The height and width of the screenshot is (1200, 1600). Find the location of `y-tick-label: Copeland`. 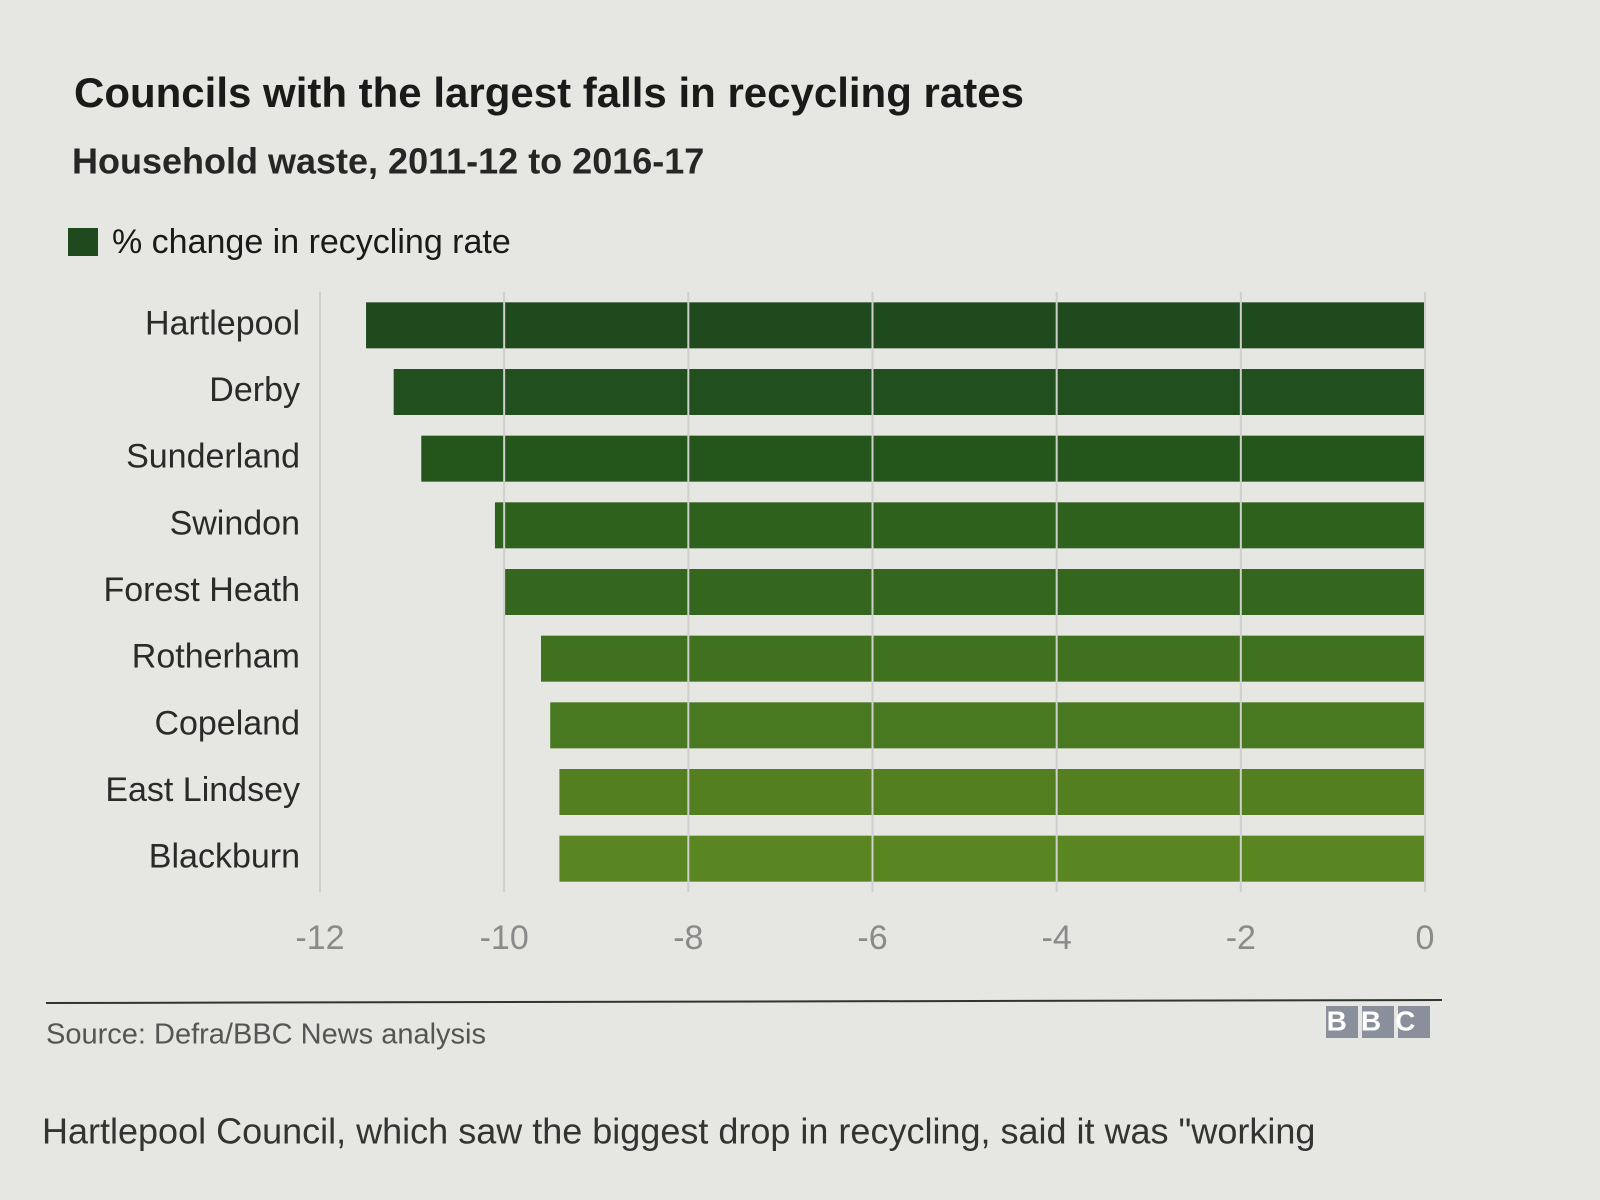

y-tick-label: Copeland is located at coordinates (227, 723).